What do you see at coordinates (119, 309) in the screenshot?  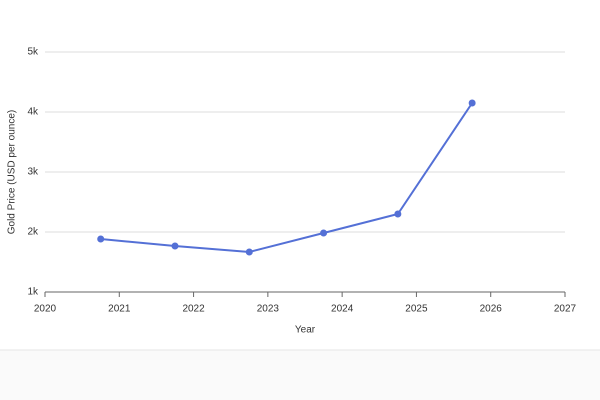 I see `x-tick-label: 2021` at bounding box center [119, 309].